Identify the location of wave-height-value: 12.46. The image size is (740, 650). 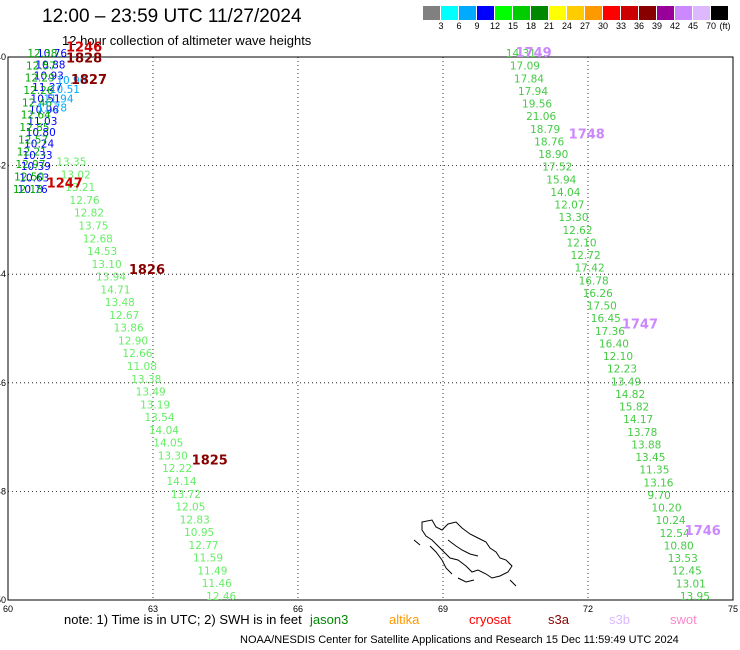
(37, 103).